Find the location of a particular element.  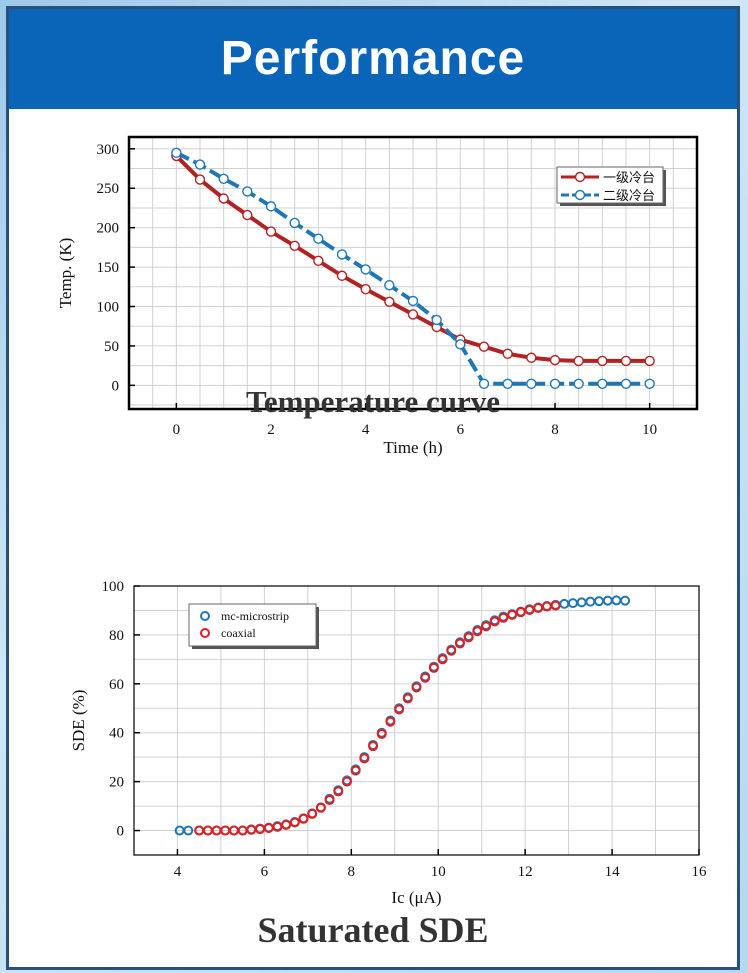

chart-title-sde: Saturated SDE is located at coordinates (373, 930).